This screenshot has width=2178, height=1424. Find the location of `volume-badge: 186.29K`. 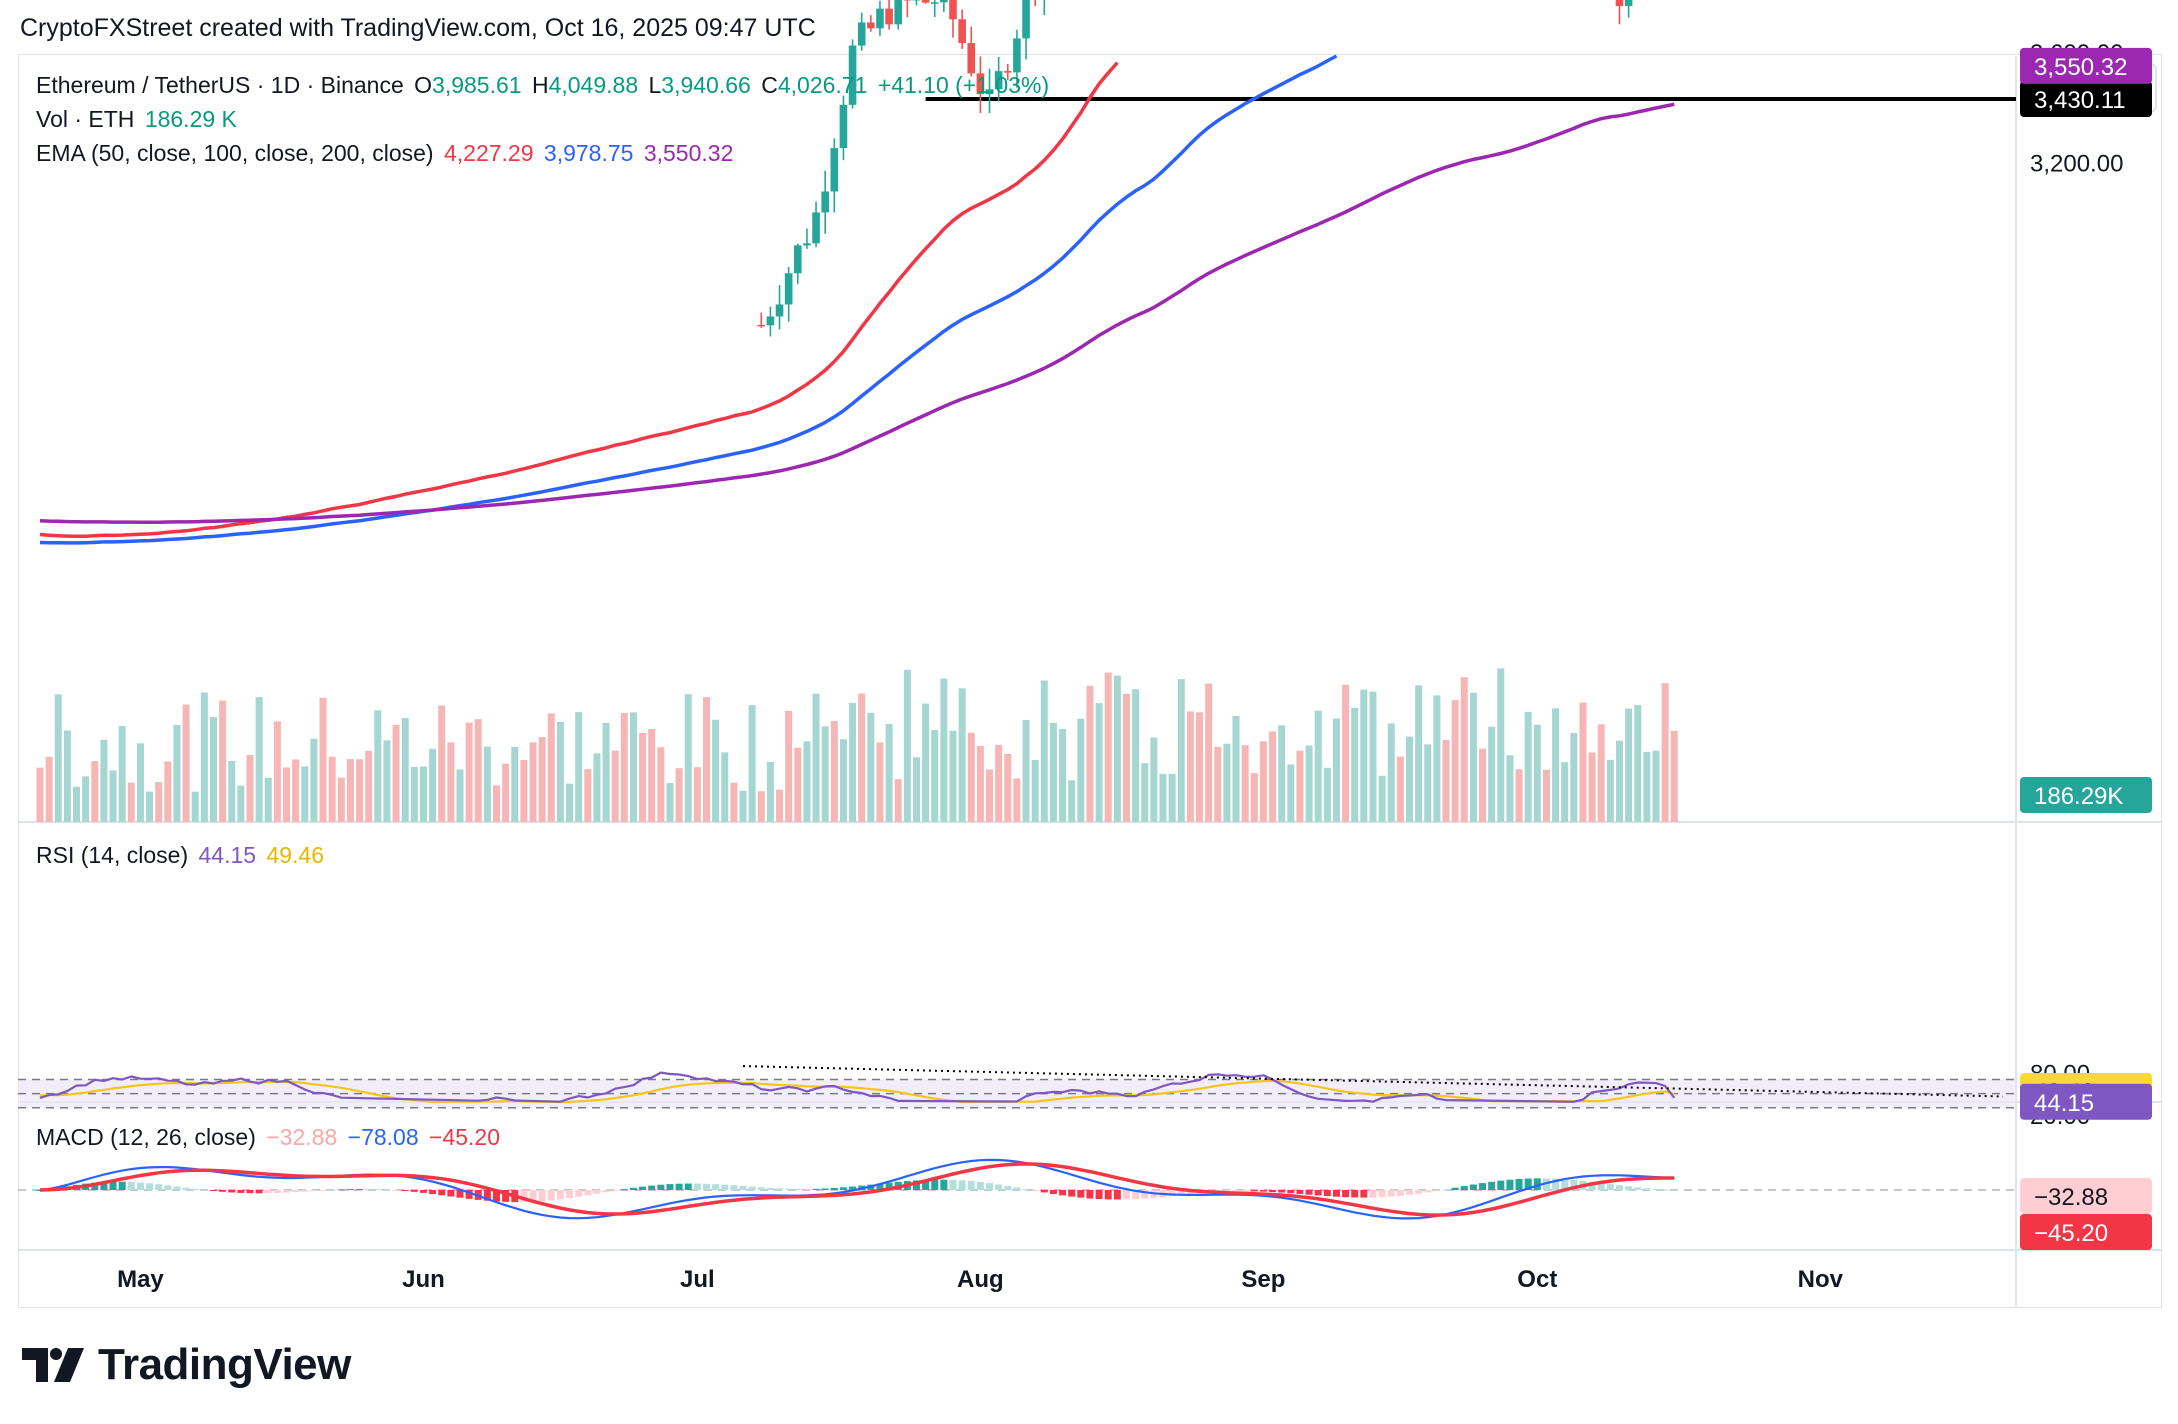

volume-badge: 186.29K is located at coordinates (2078, 796).